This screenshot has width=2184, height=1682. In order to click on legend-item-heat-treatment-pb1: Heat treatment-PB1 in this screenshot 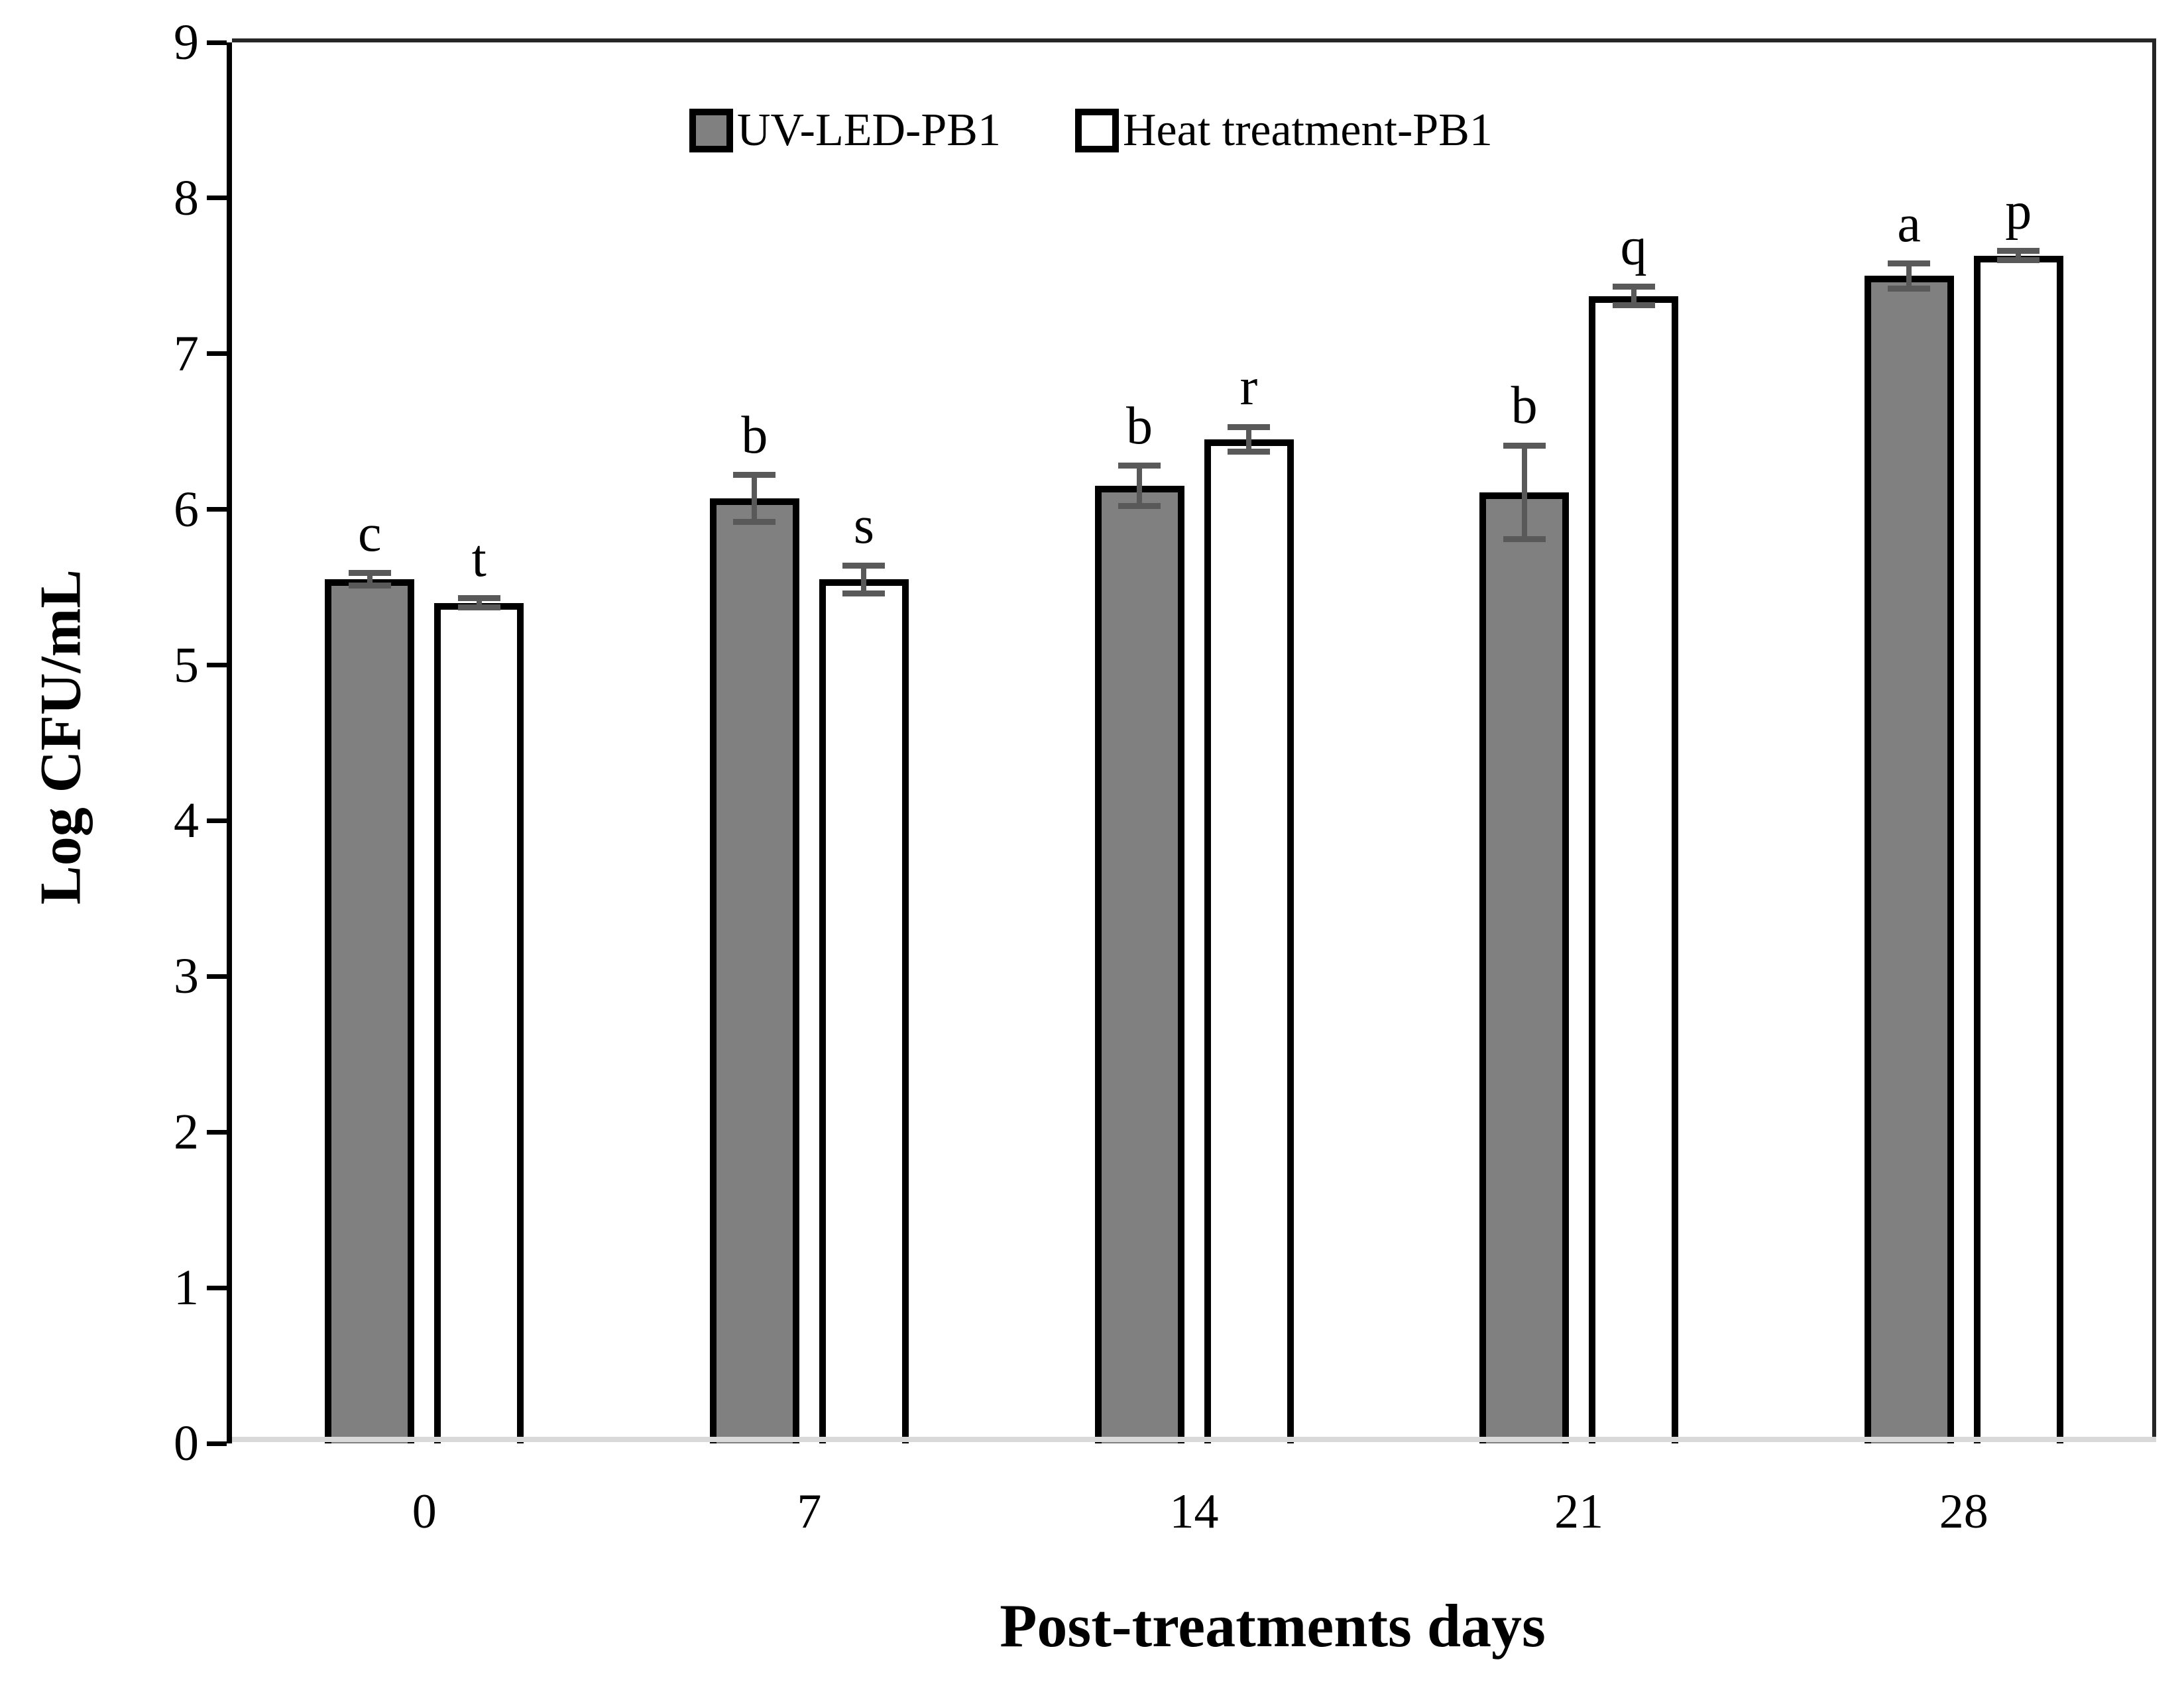, I will do `click(1284, 130)`.